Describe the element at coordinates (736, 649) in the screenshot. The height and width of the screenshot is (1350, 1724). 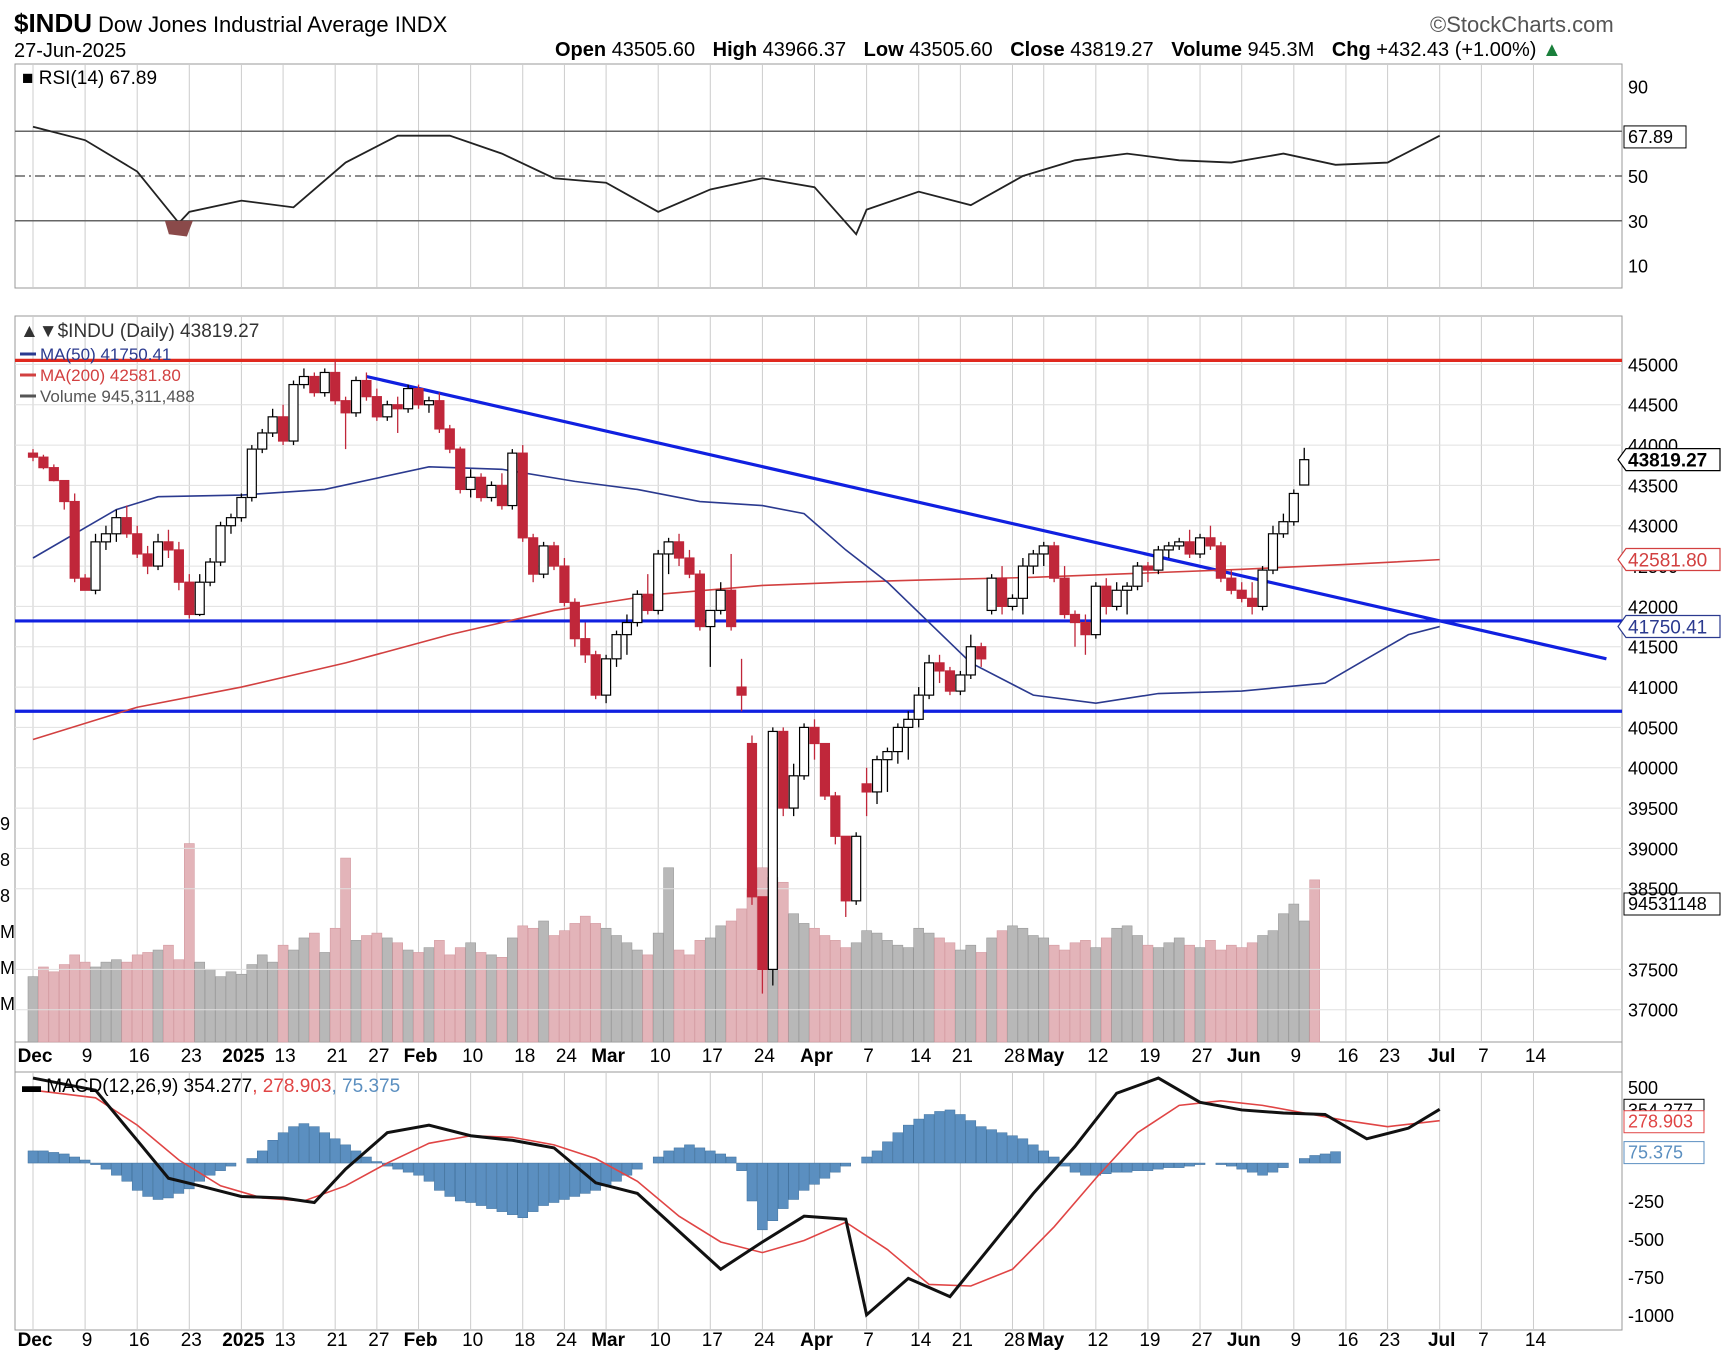
I see `ma200-line` at that location.